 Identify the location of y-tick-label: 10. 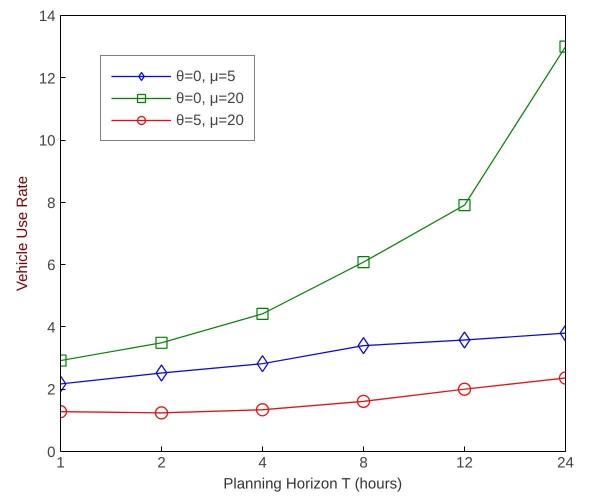
(47, 141).